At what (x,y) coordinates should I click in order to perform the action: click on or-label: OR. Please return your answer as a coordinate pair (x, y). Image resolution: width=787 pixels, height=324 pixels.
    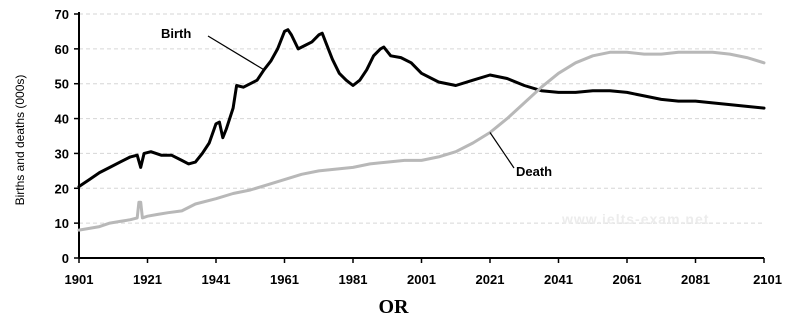
    Looking at the image, I should click on (393, 307).